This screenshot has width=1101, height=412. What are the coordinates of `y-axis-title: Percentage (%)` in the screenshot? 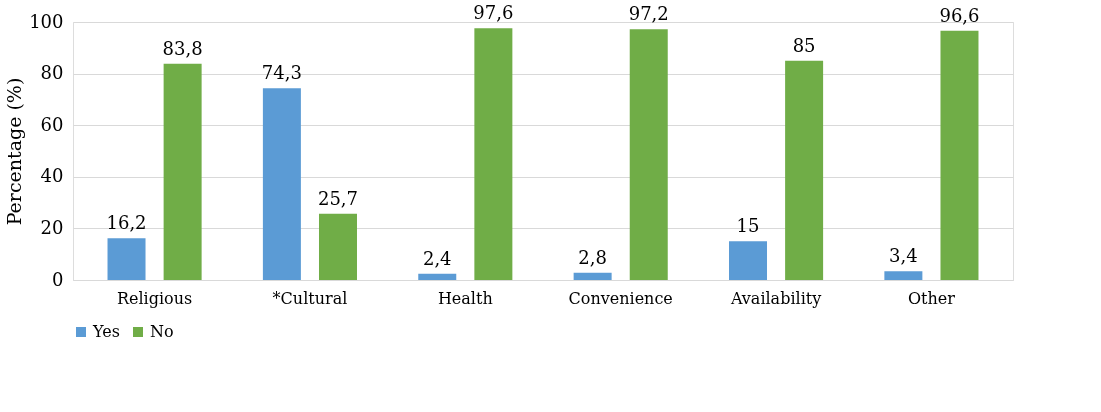 It's located at (14, 151).